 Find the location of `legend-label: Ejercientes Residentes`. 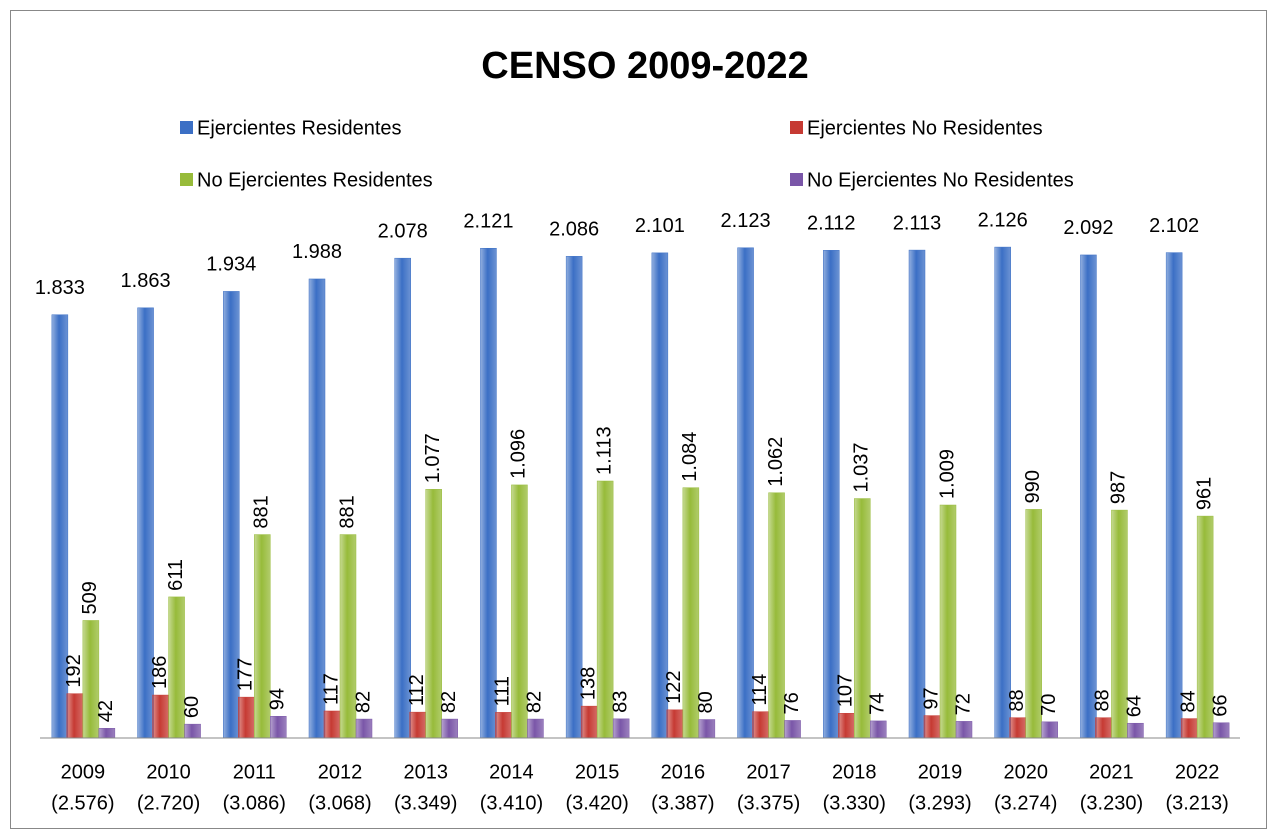

legend-label: Ejercientes Residentes is located at coordinates (299, 128).